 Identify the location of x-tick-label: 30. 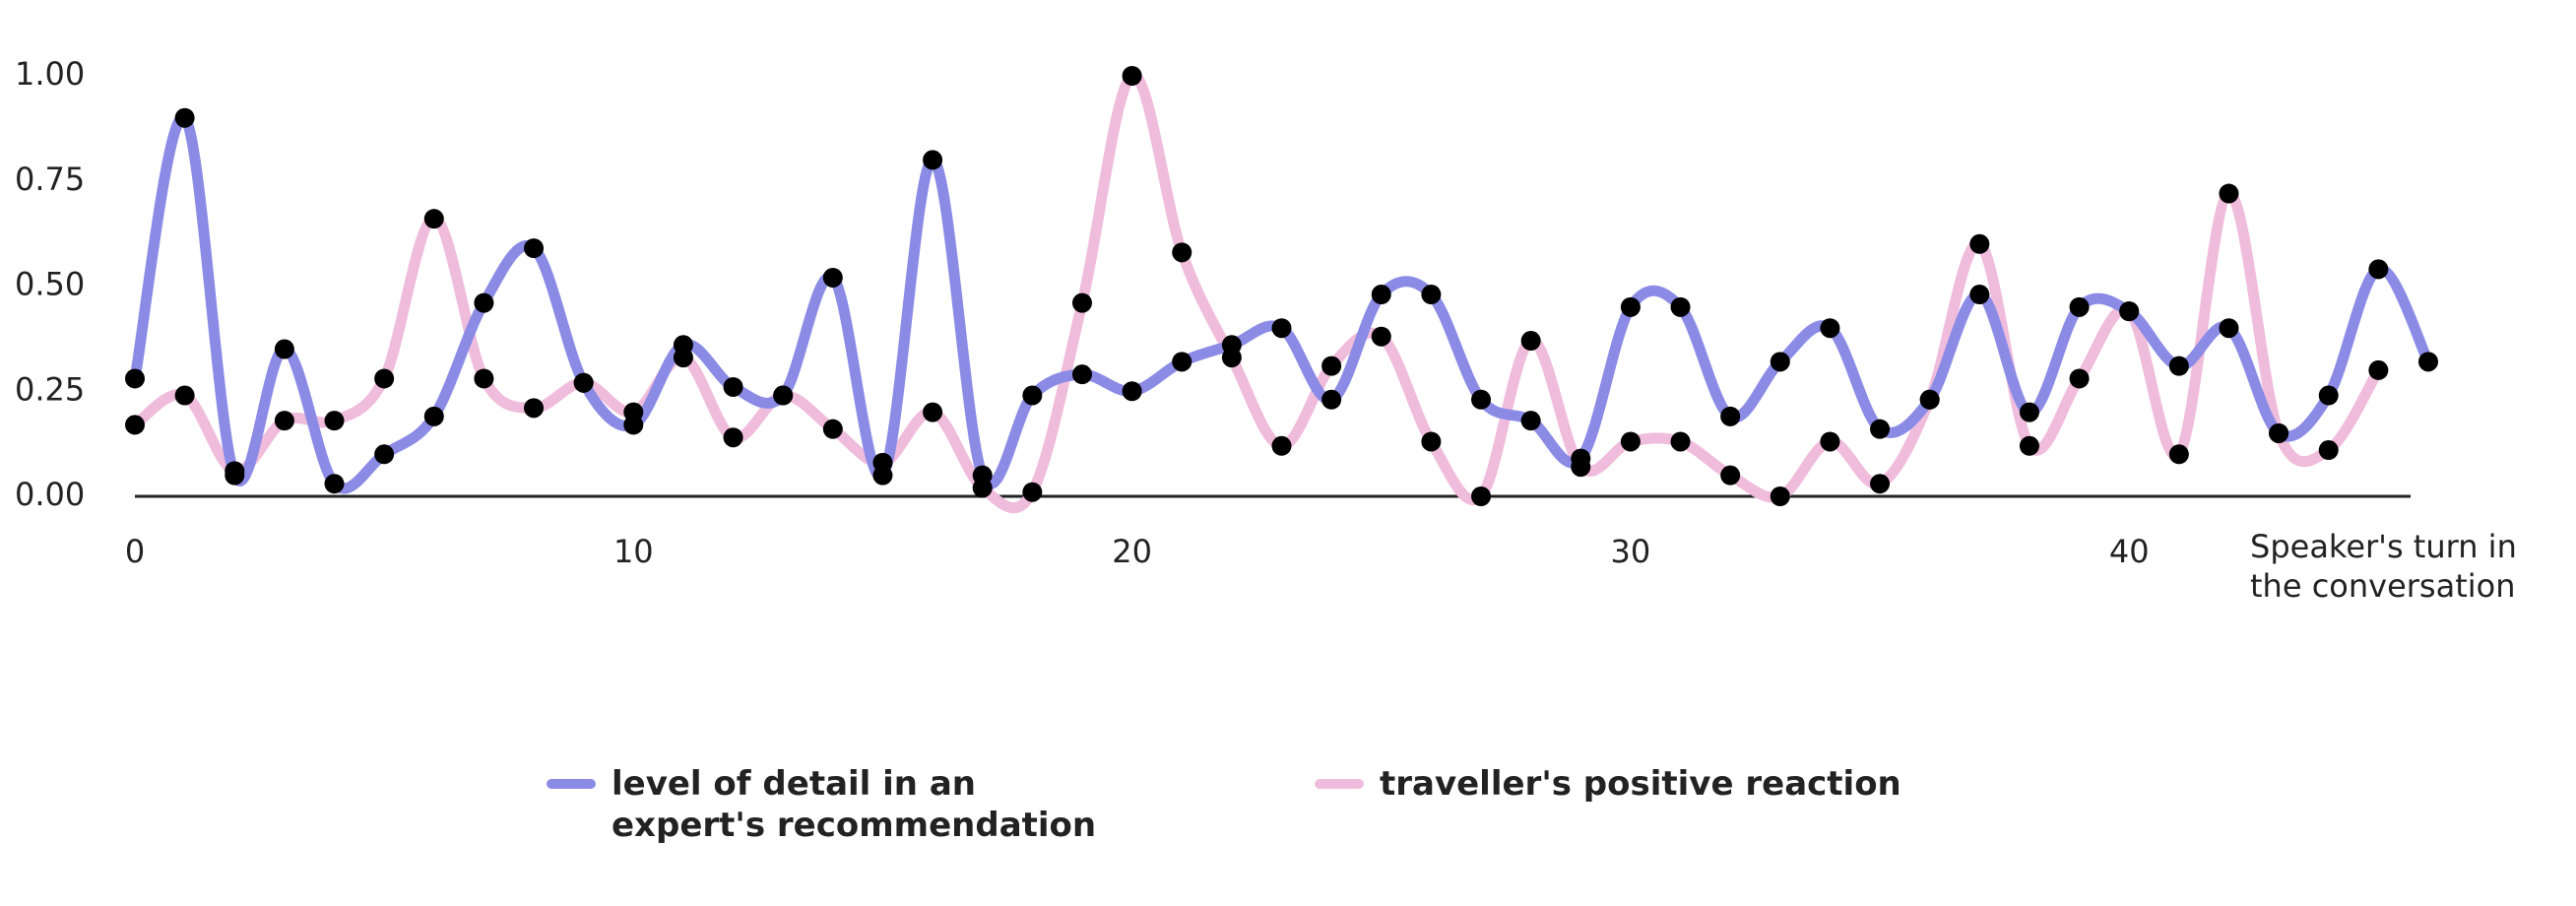
(1631, 551).